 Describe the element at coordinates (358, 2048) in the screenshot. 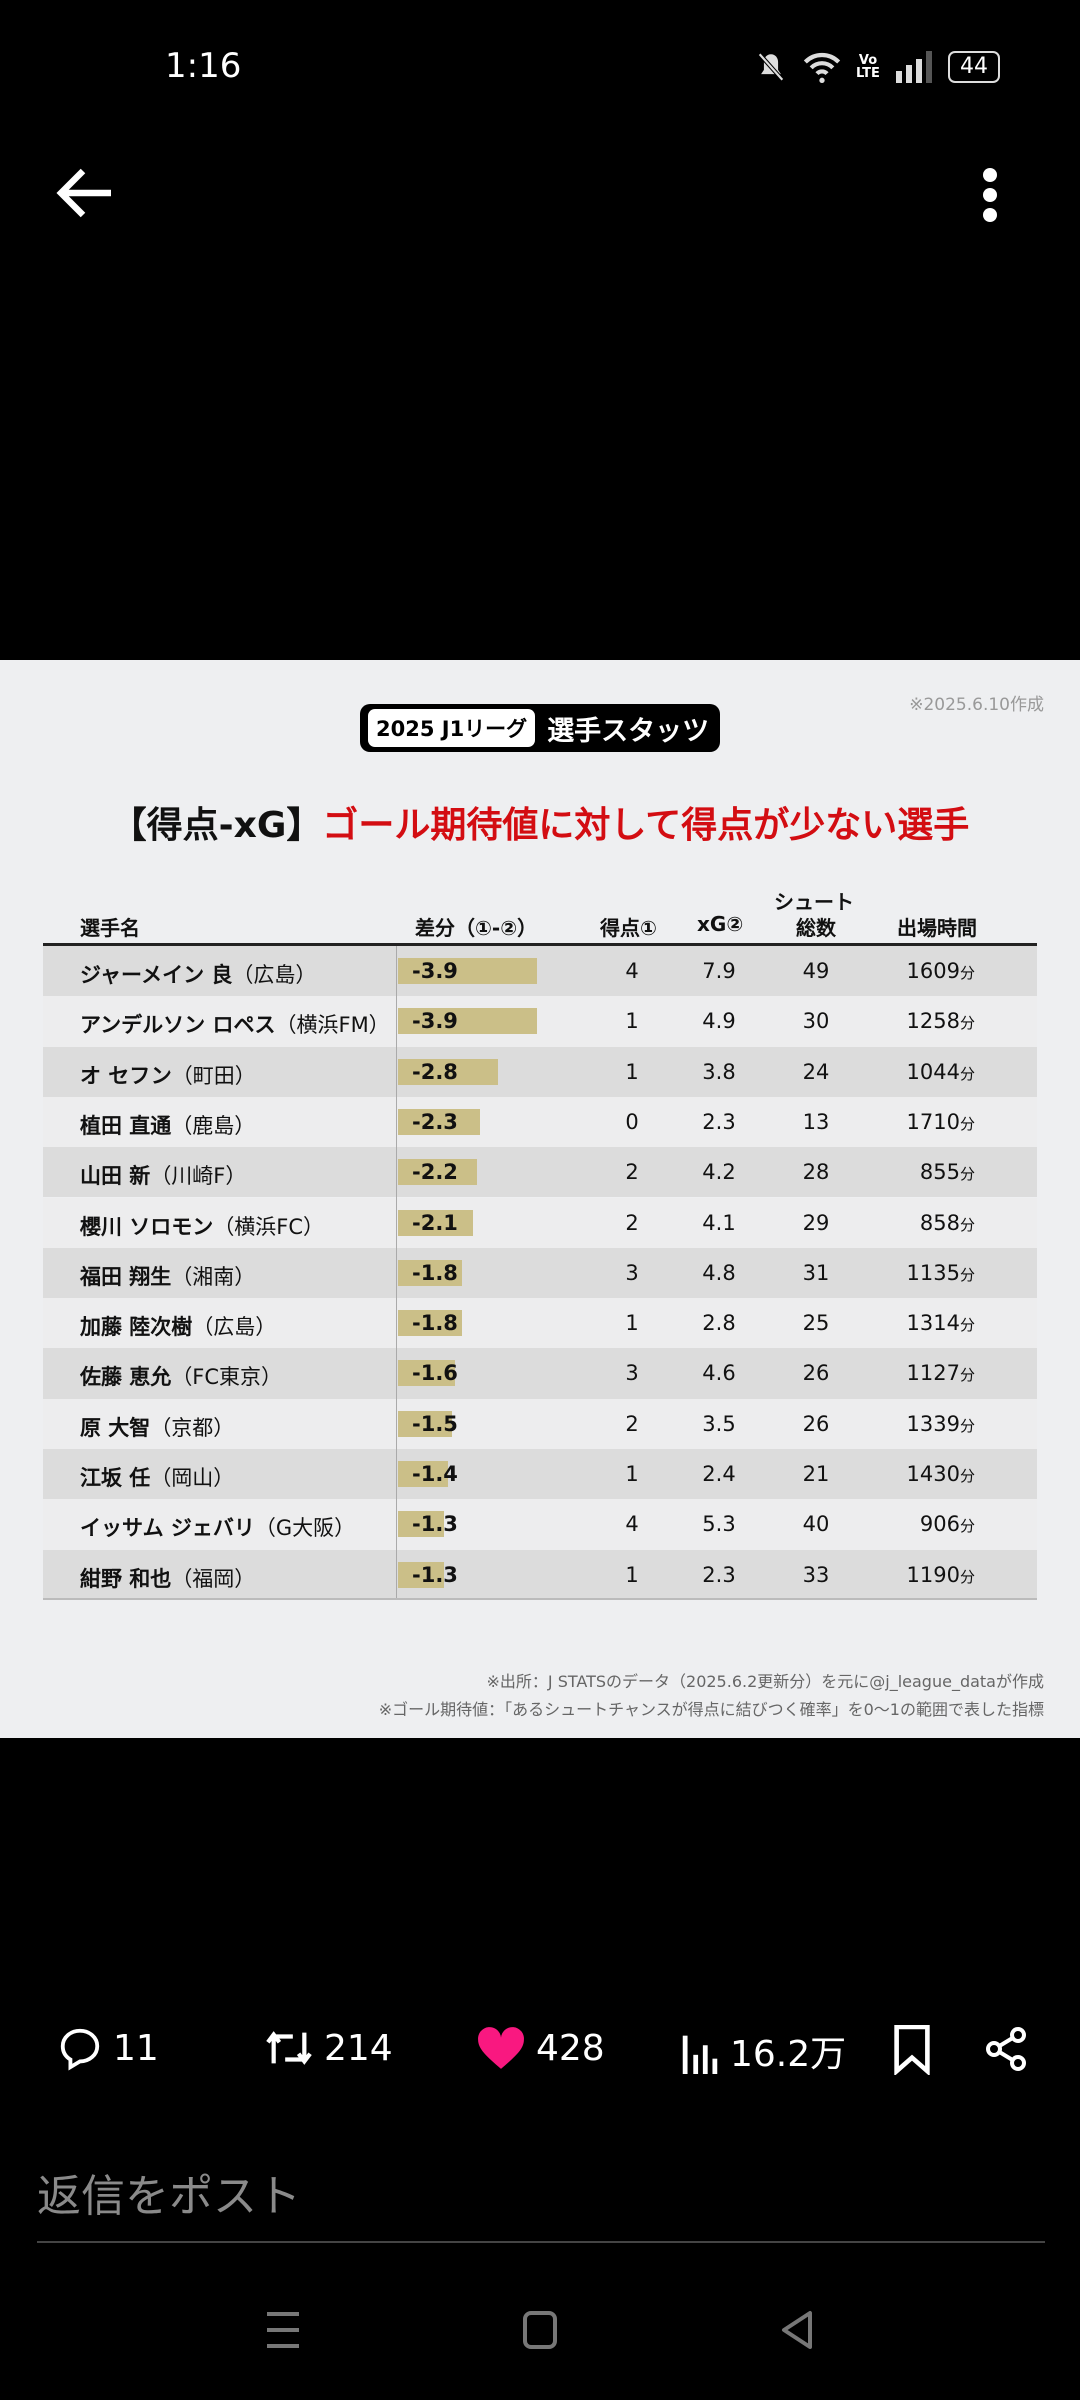

I see `repost-count: 214` at that location.